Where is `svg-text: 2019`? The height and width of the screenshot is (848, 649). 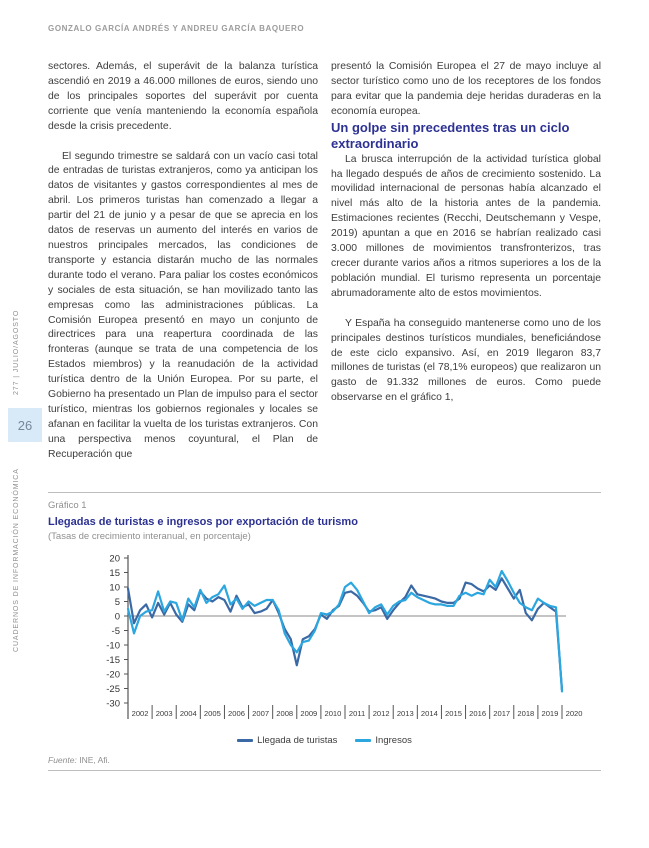
svg-text: 2019 is located at coordinates (549, 713).